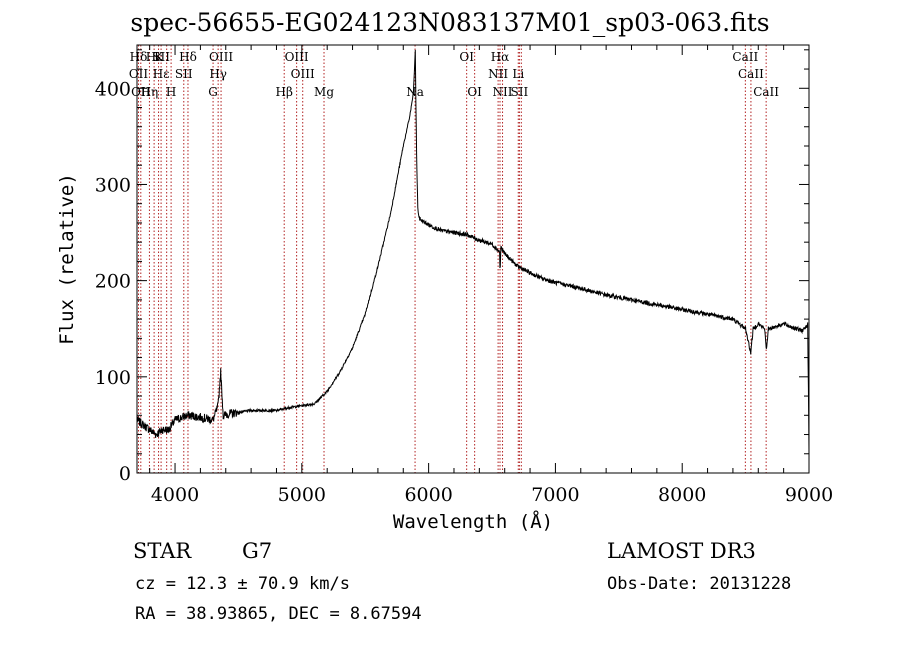 Image resolution: width=900 pixels, height=649 pixels. I want to click on x-tick-label: 8000, so click(682, 495).